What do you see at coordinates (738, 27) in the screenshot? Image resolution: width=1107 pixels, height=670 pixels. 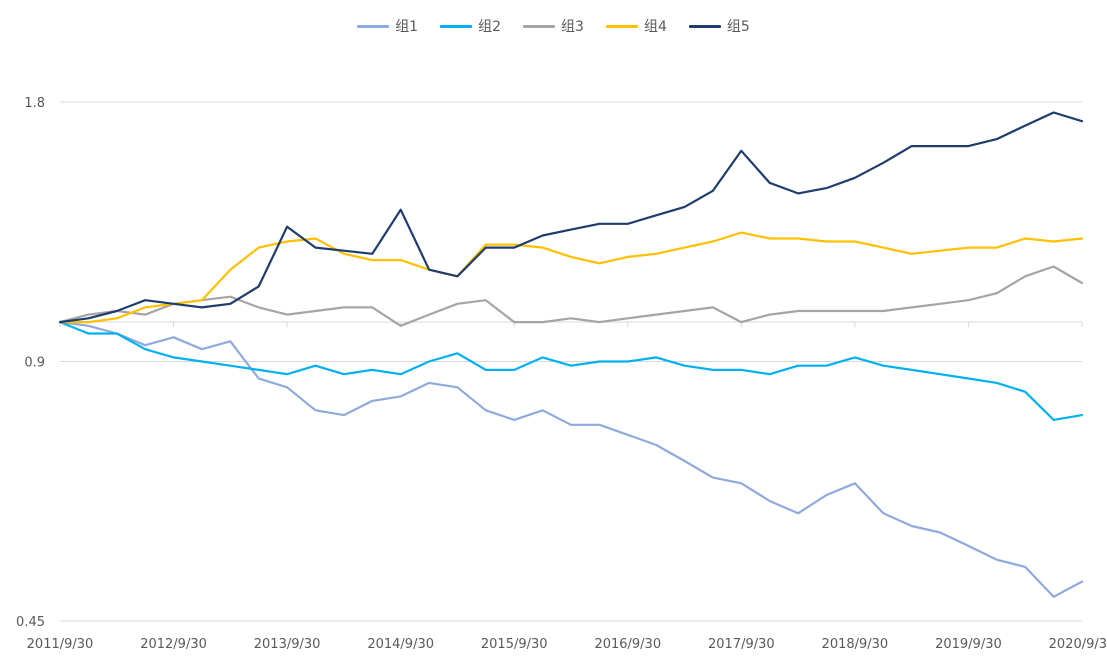 I see `legend-label: 组5` at bounding box center [738, 27].